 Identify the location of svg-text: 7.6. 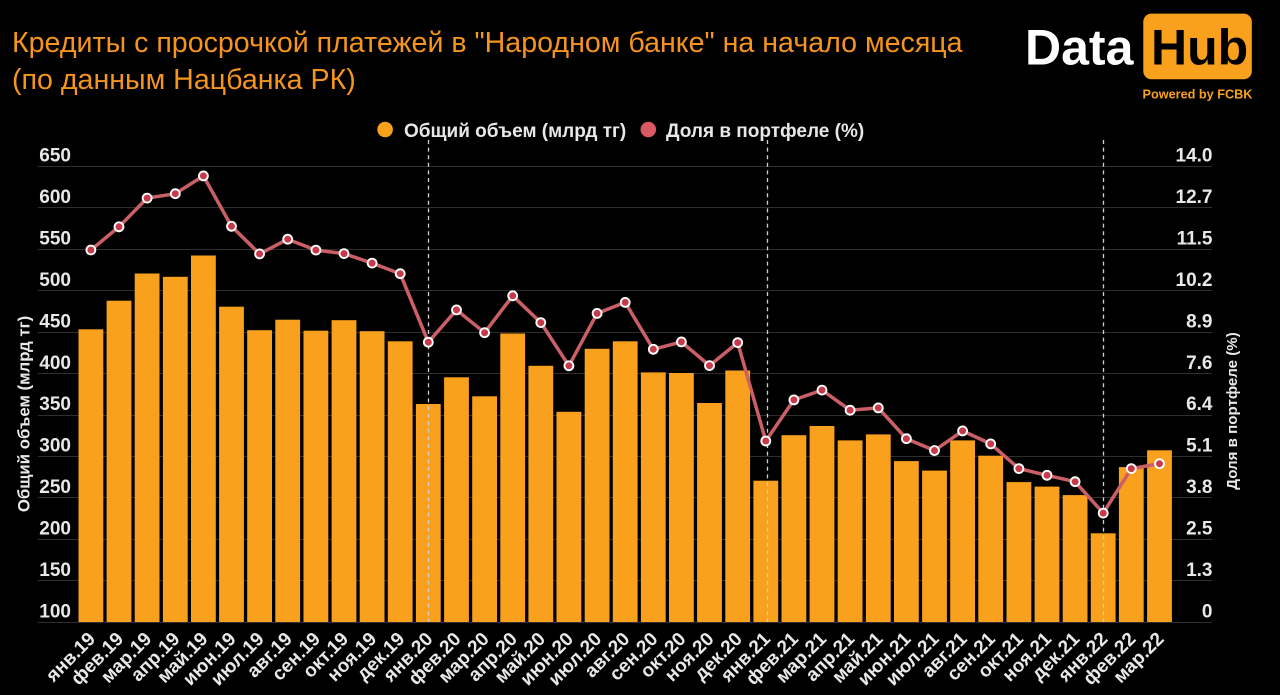
(1199, 363).